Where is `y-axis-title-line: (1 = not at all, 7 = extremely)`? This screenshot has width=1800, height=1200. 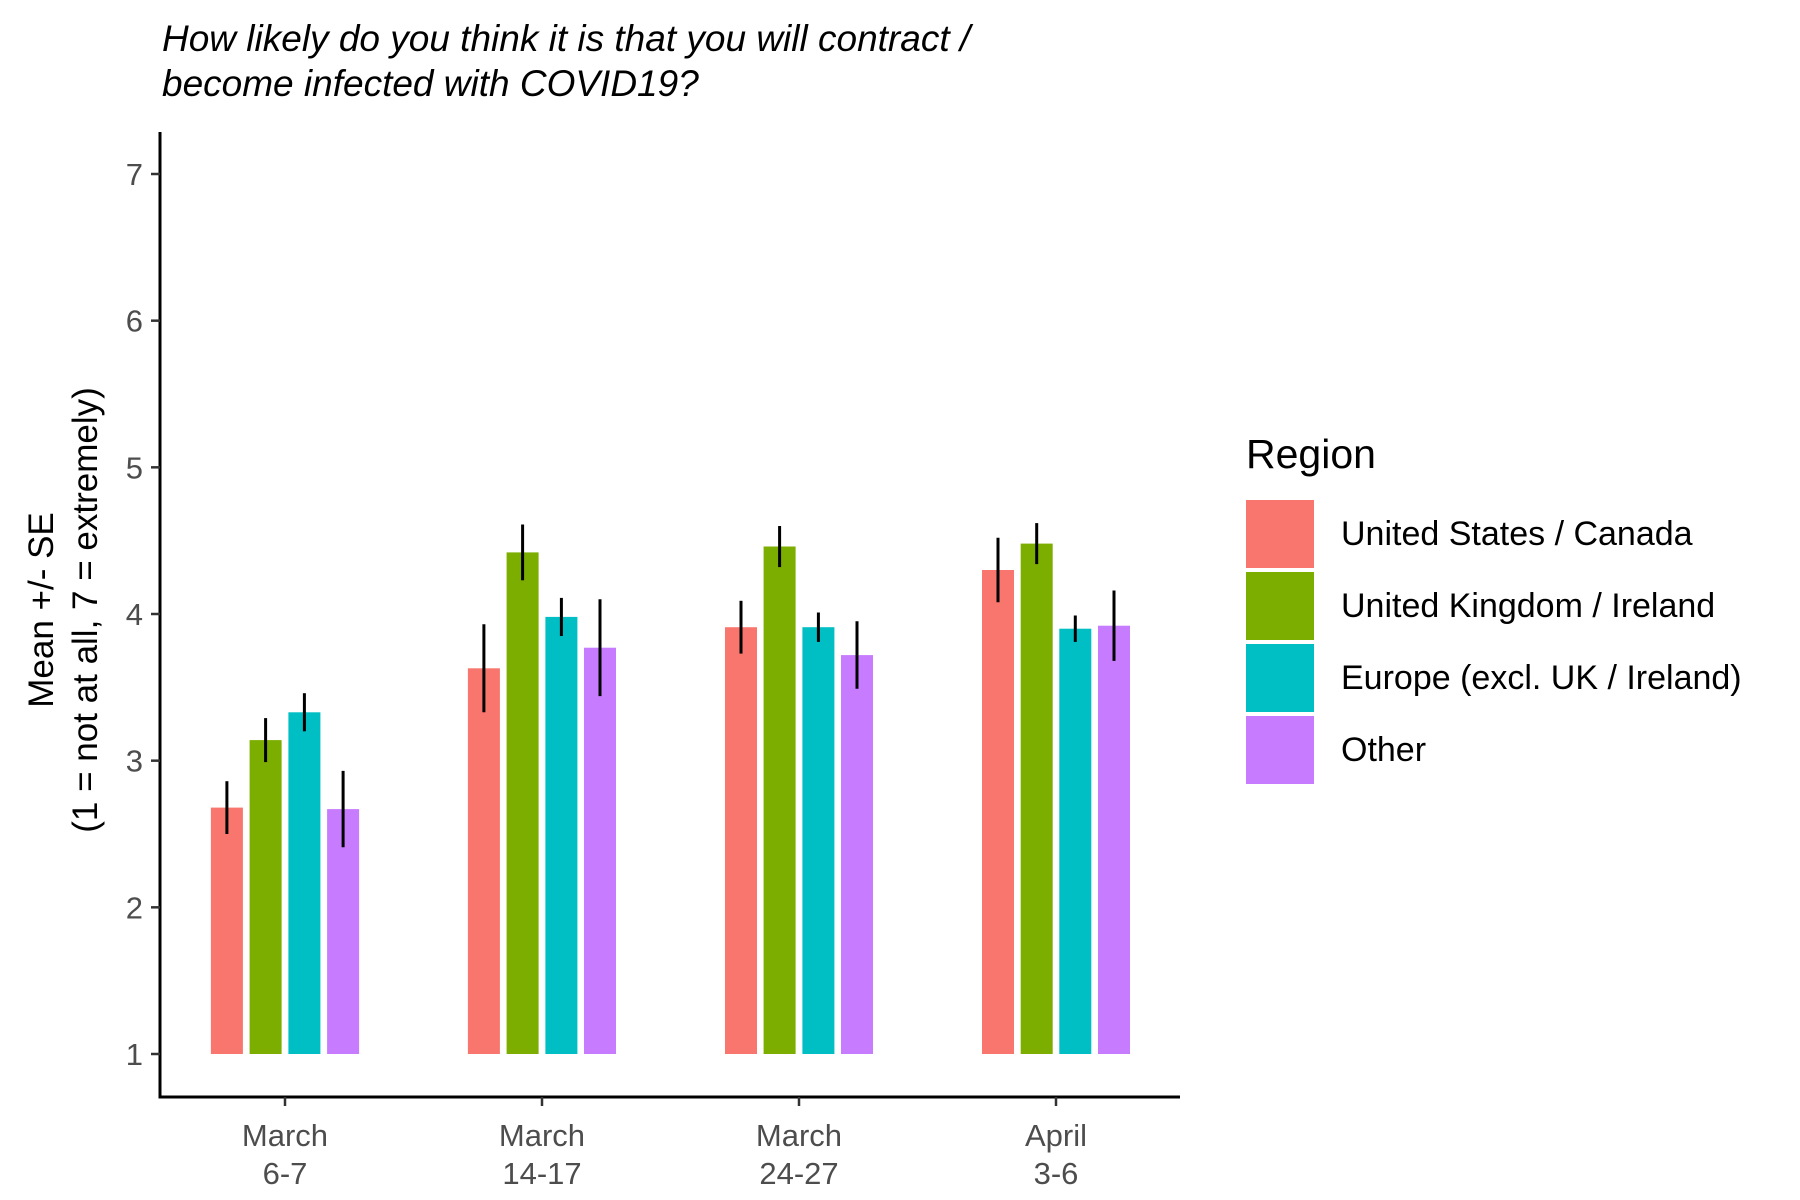
y-axis-title-line: (1 = not at all, 7 = extremely) is located at coordinates (85, 609).